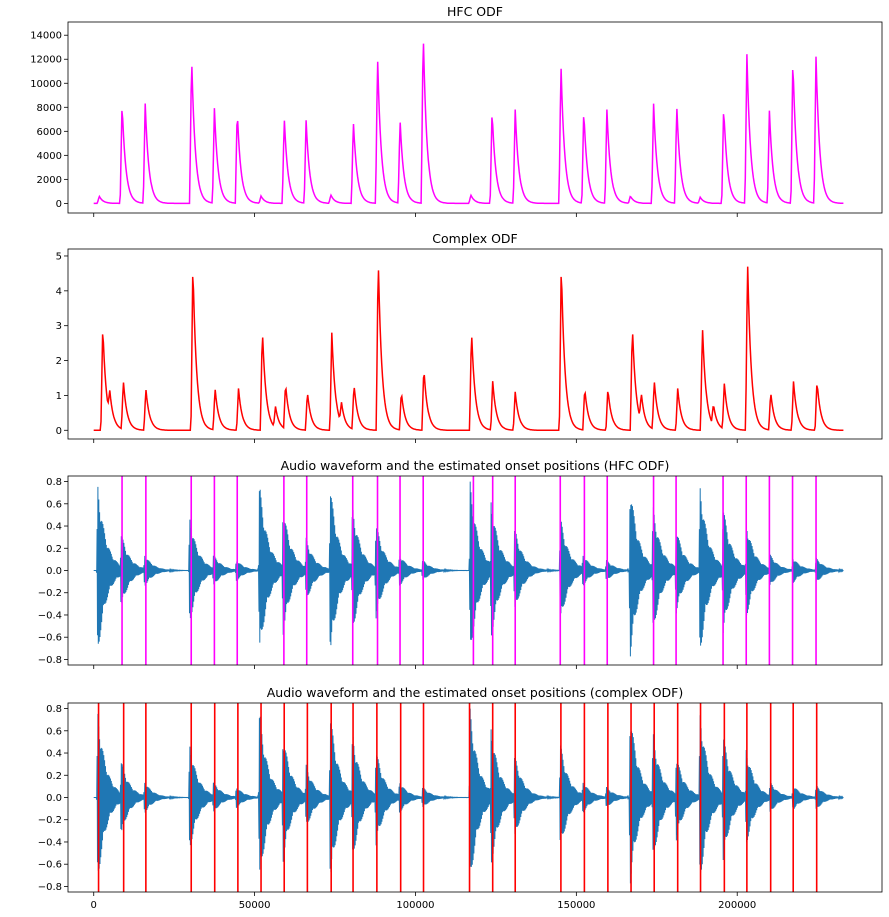 The image size is (889, 917). I want to click on y-tick-label: 4, so click(59, 291).